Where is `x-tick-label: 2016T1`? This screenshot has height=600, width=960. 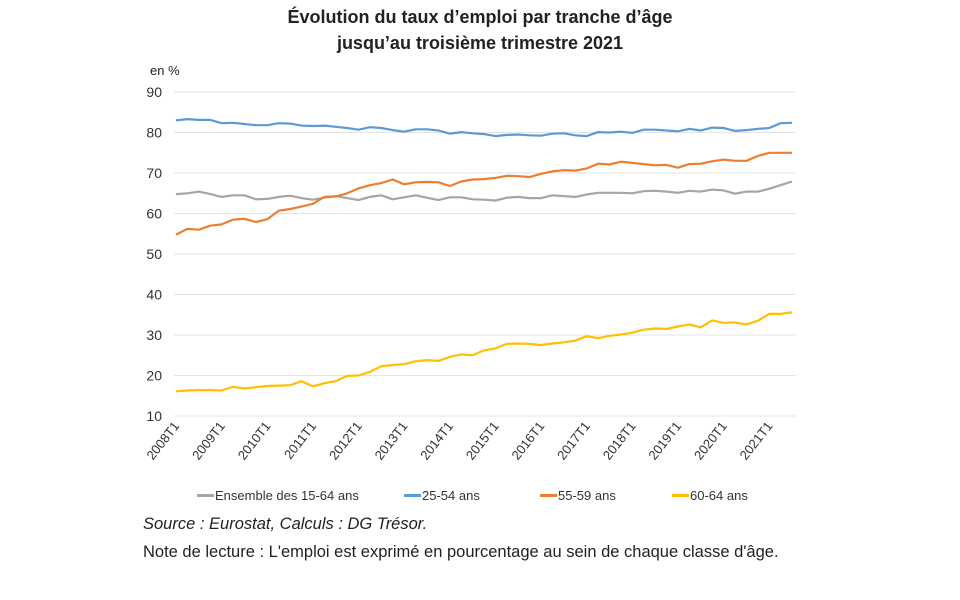 x-tick-label: 2016T1 is located at coordinates (527, 441).